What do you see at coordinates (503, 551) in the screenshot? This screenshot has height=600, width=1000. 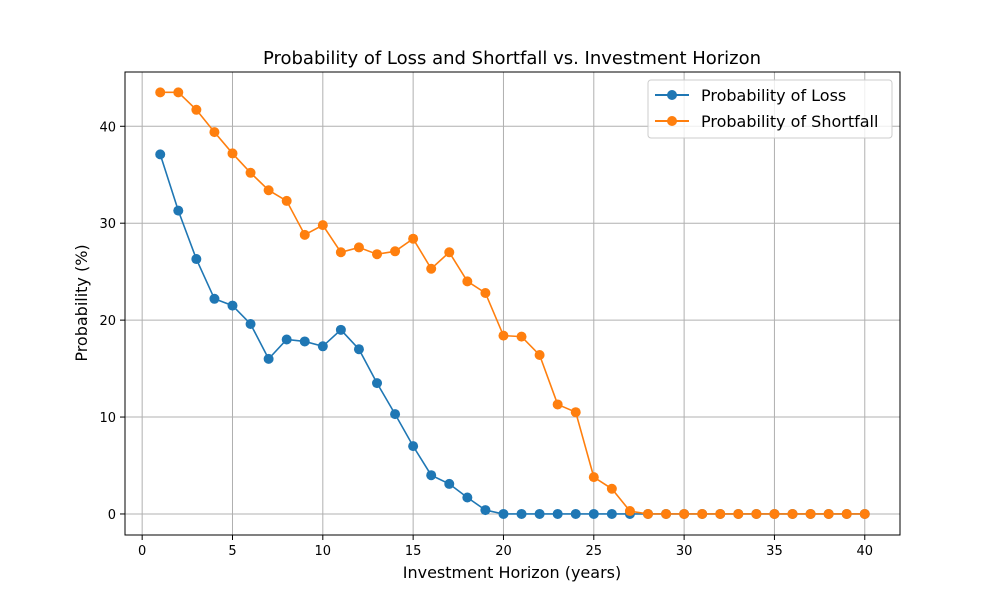 I see `x-tick-label: 20` at bounding box center [503, 551].